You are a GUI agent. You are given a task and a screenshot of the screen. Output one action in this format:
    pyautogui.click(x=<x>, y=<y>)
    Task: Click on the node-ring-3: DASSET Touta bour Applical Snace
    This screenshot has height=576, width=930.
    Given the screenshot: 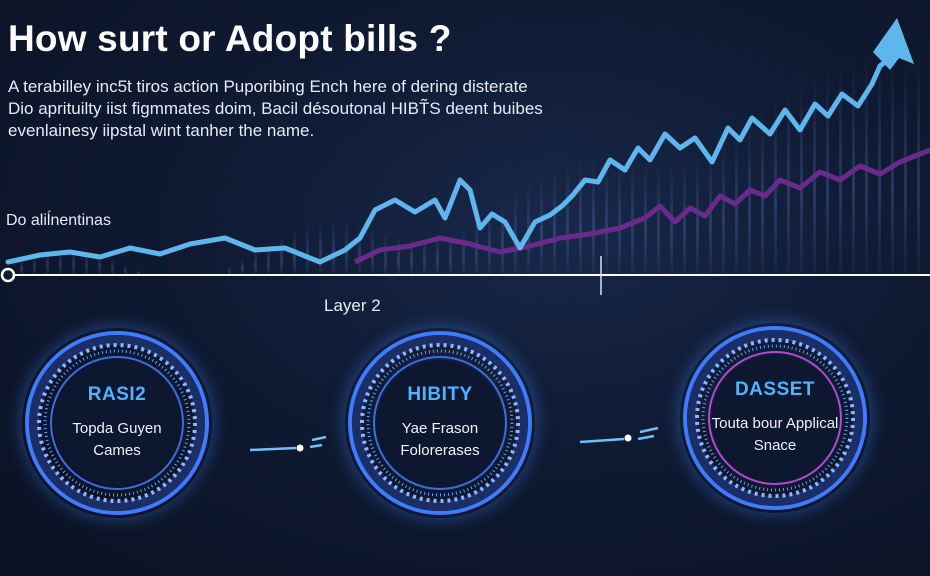 What is the action you would take?
    pyautogui.click(x=775, y=418)
    